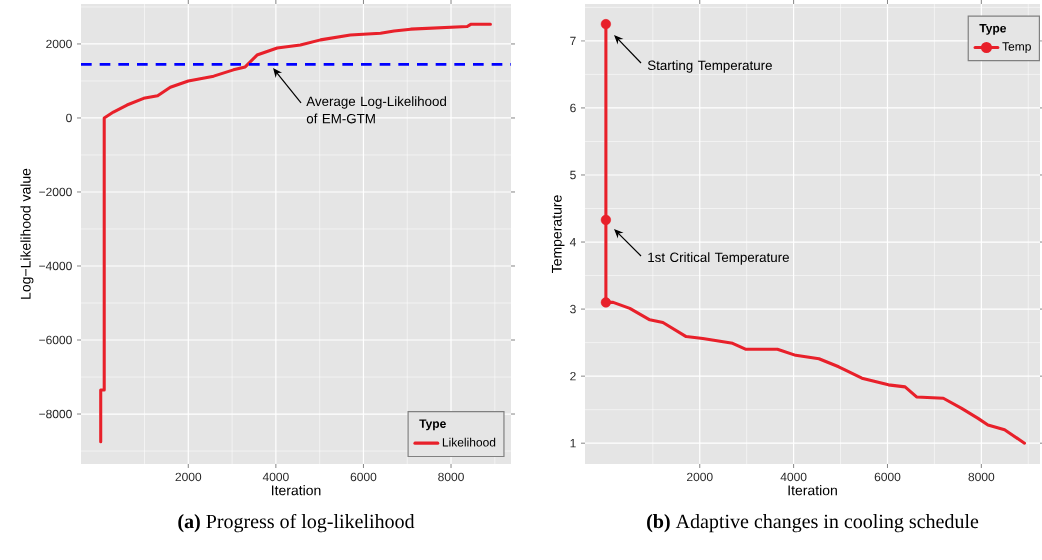 This screenshot has height=560, width=1042. I want to click on text: (a) Progress of log-likelihood, so click(296, 523).